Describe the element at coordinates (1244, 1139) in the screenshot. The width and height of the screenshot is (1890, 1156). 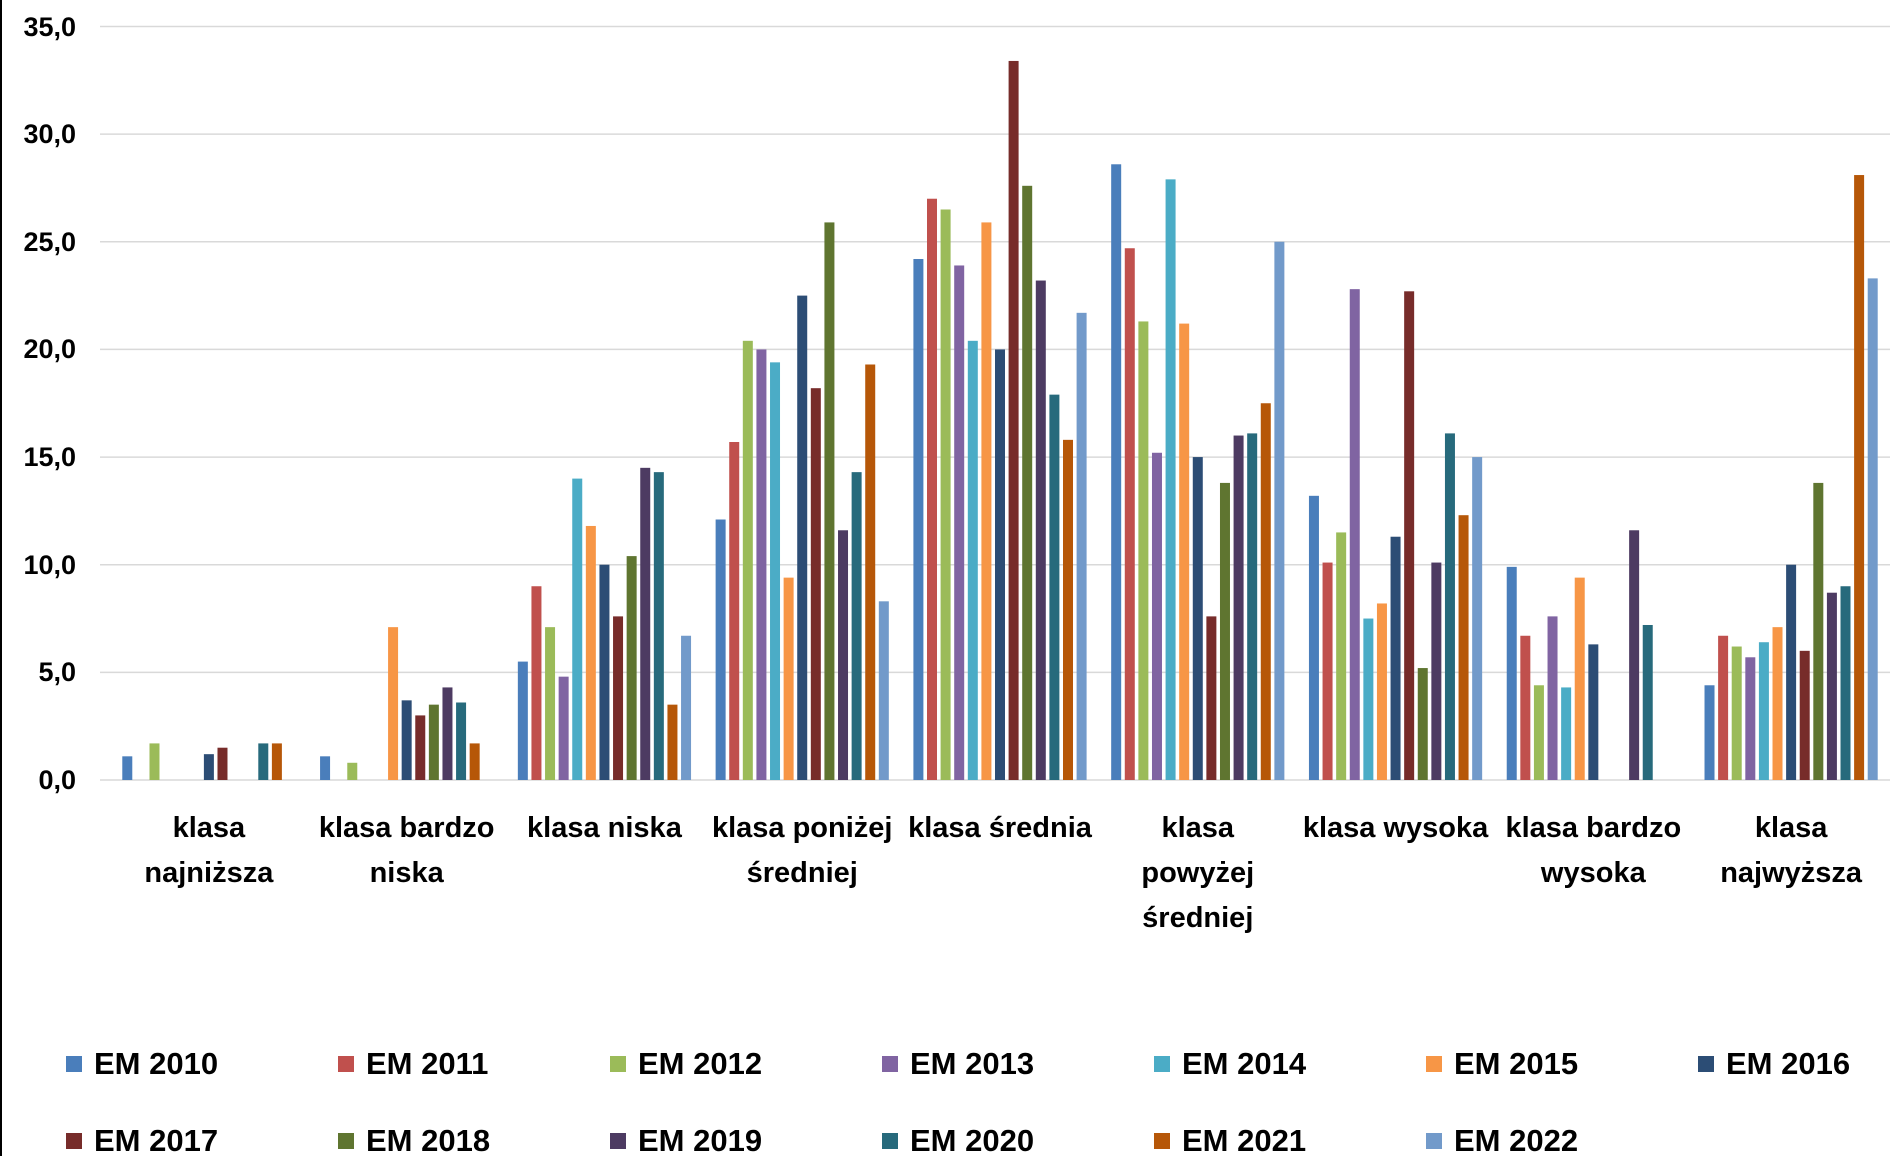
I see `legend-label: EM 2021` at that location.